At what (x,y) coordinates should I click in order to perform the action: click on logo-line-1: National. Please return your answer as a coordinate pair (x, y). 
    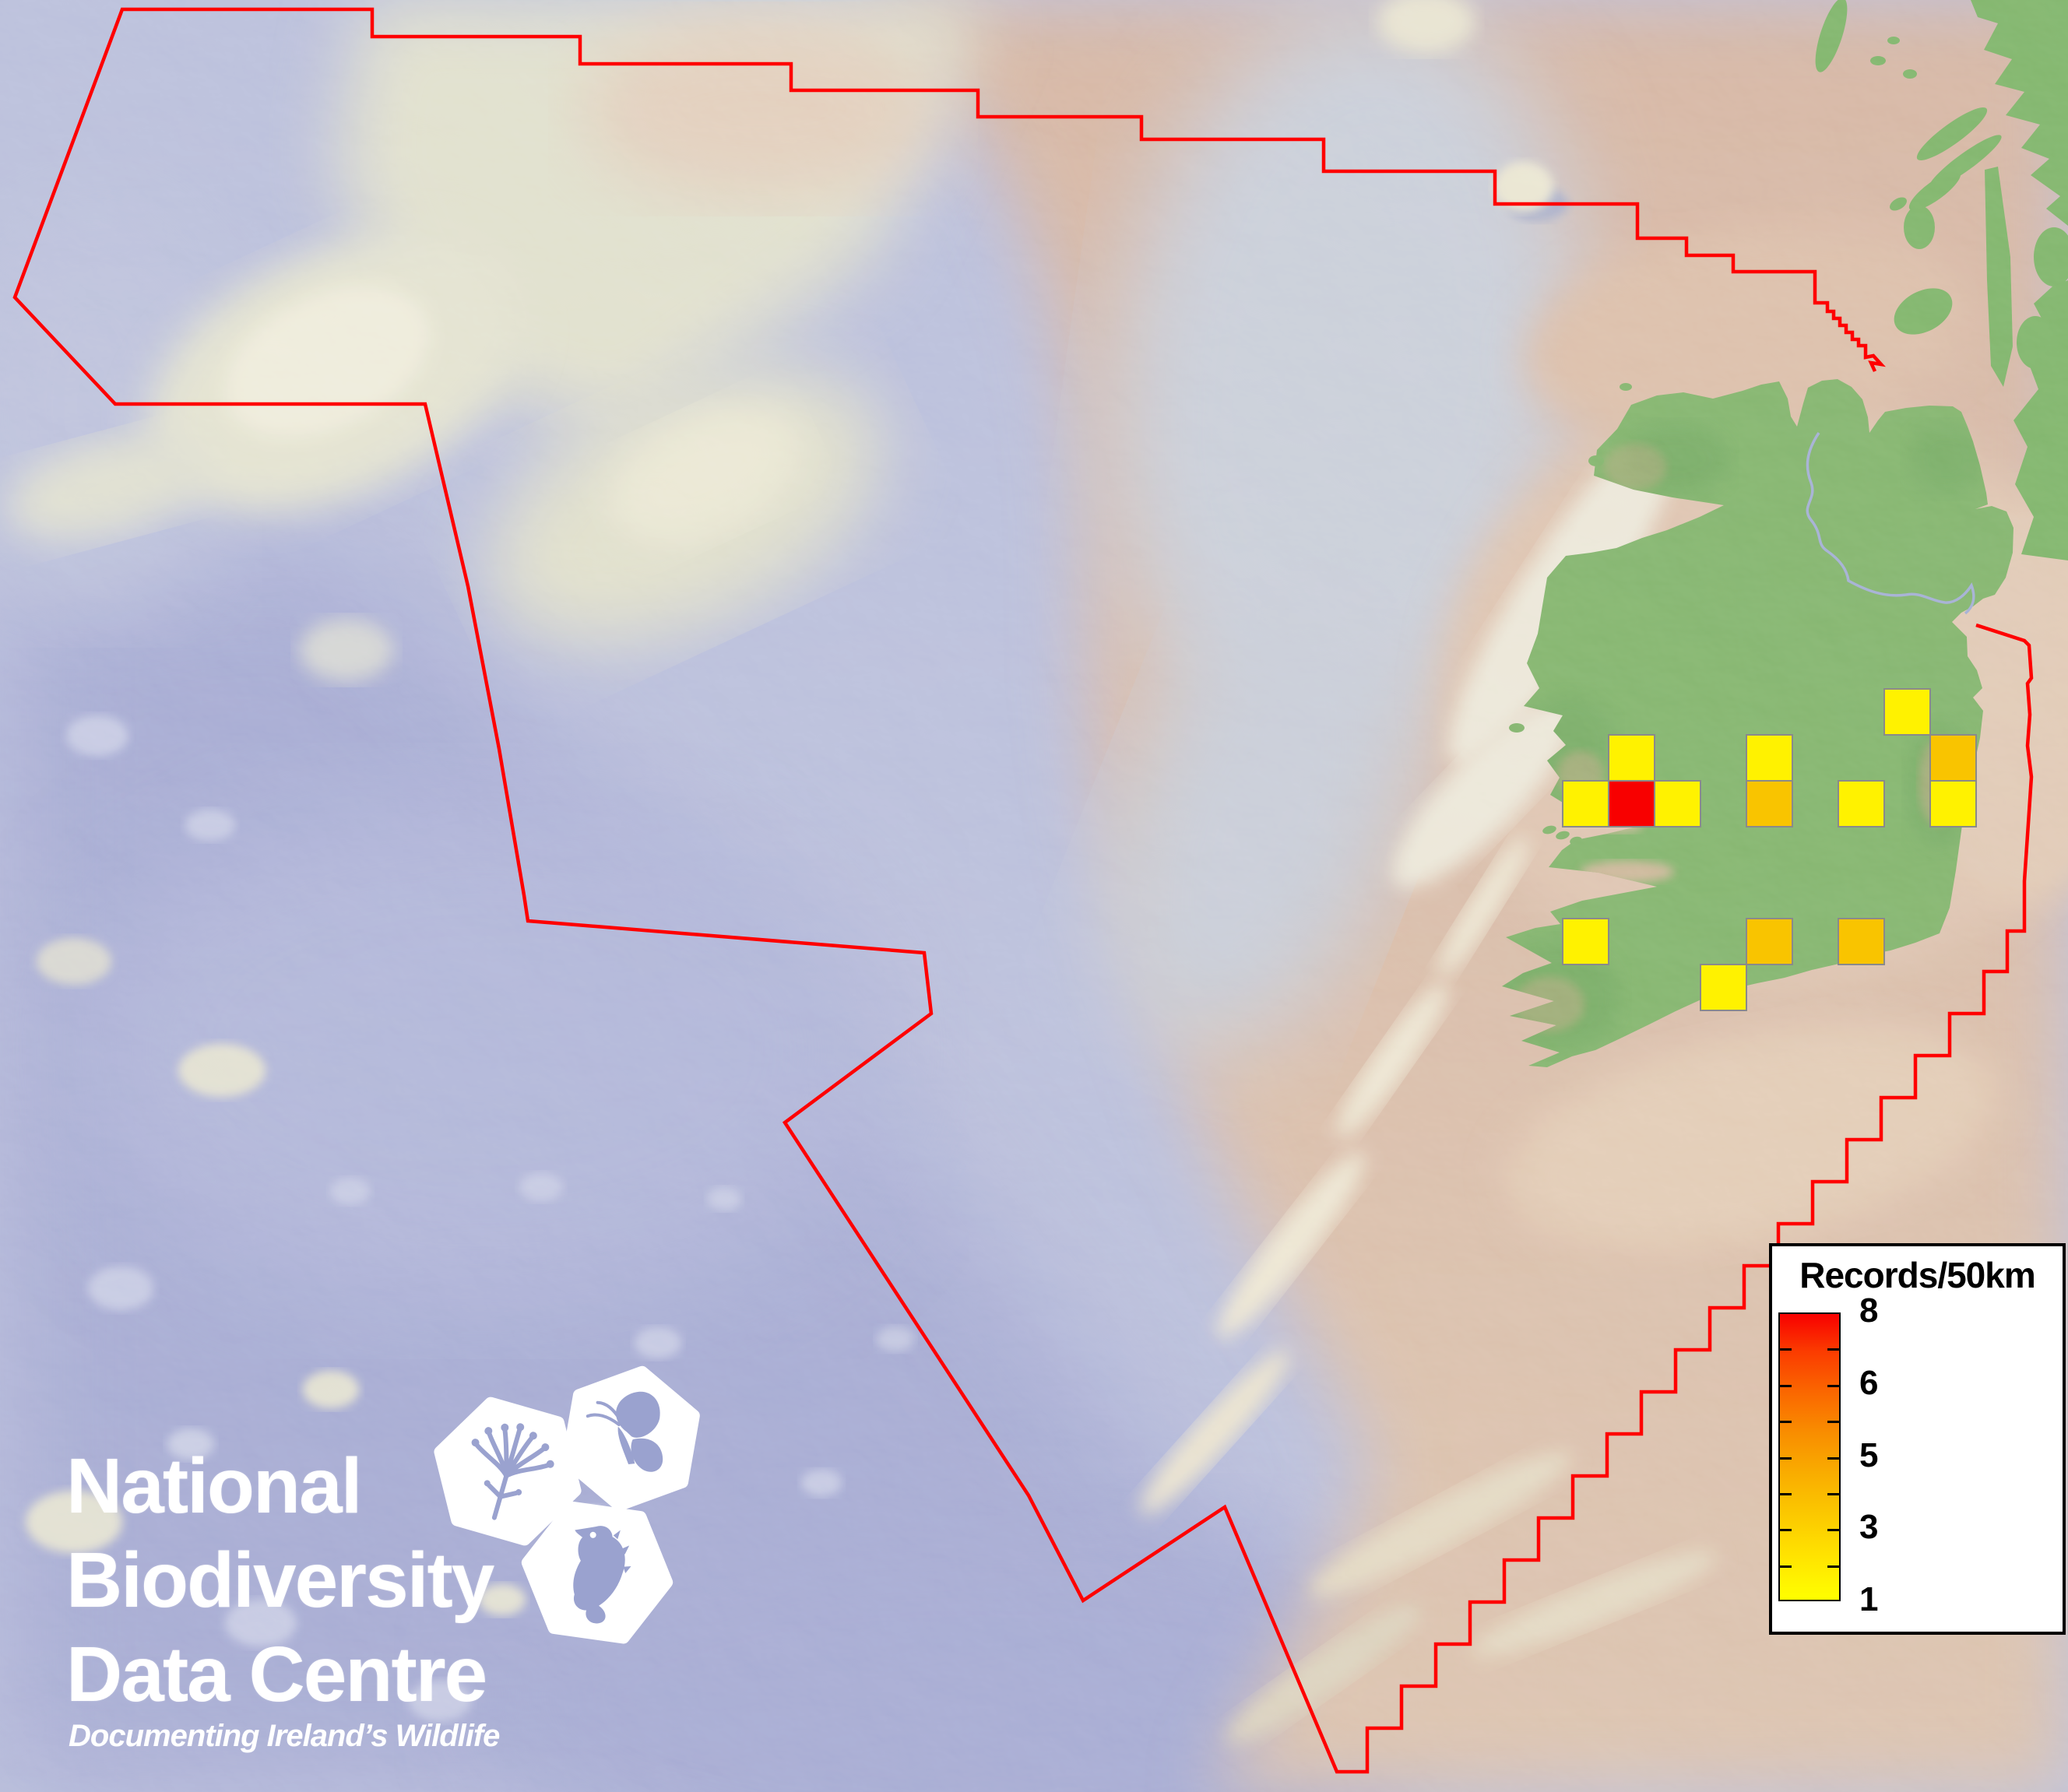
    Looking at the image, I should click on (214, 1486).